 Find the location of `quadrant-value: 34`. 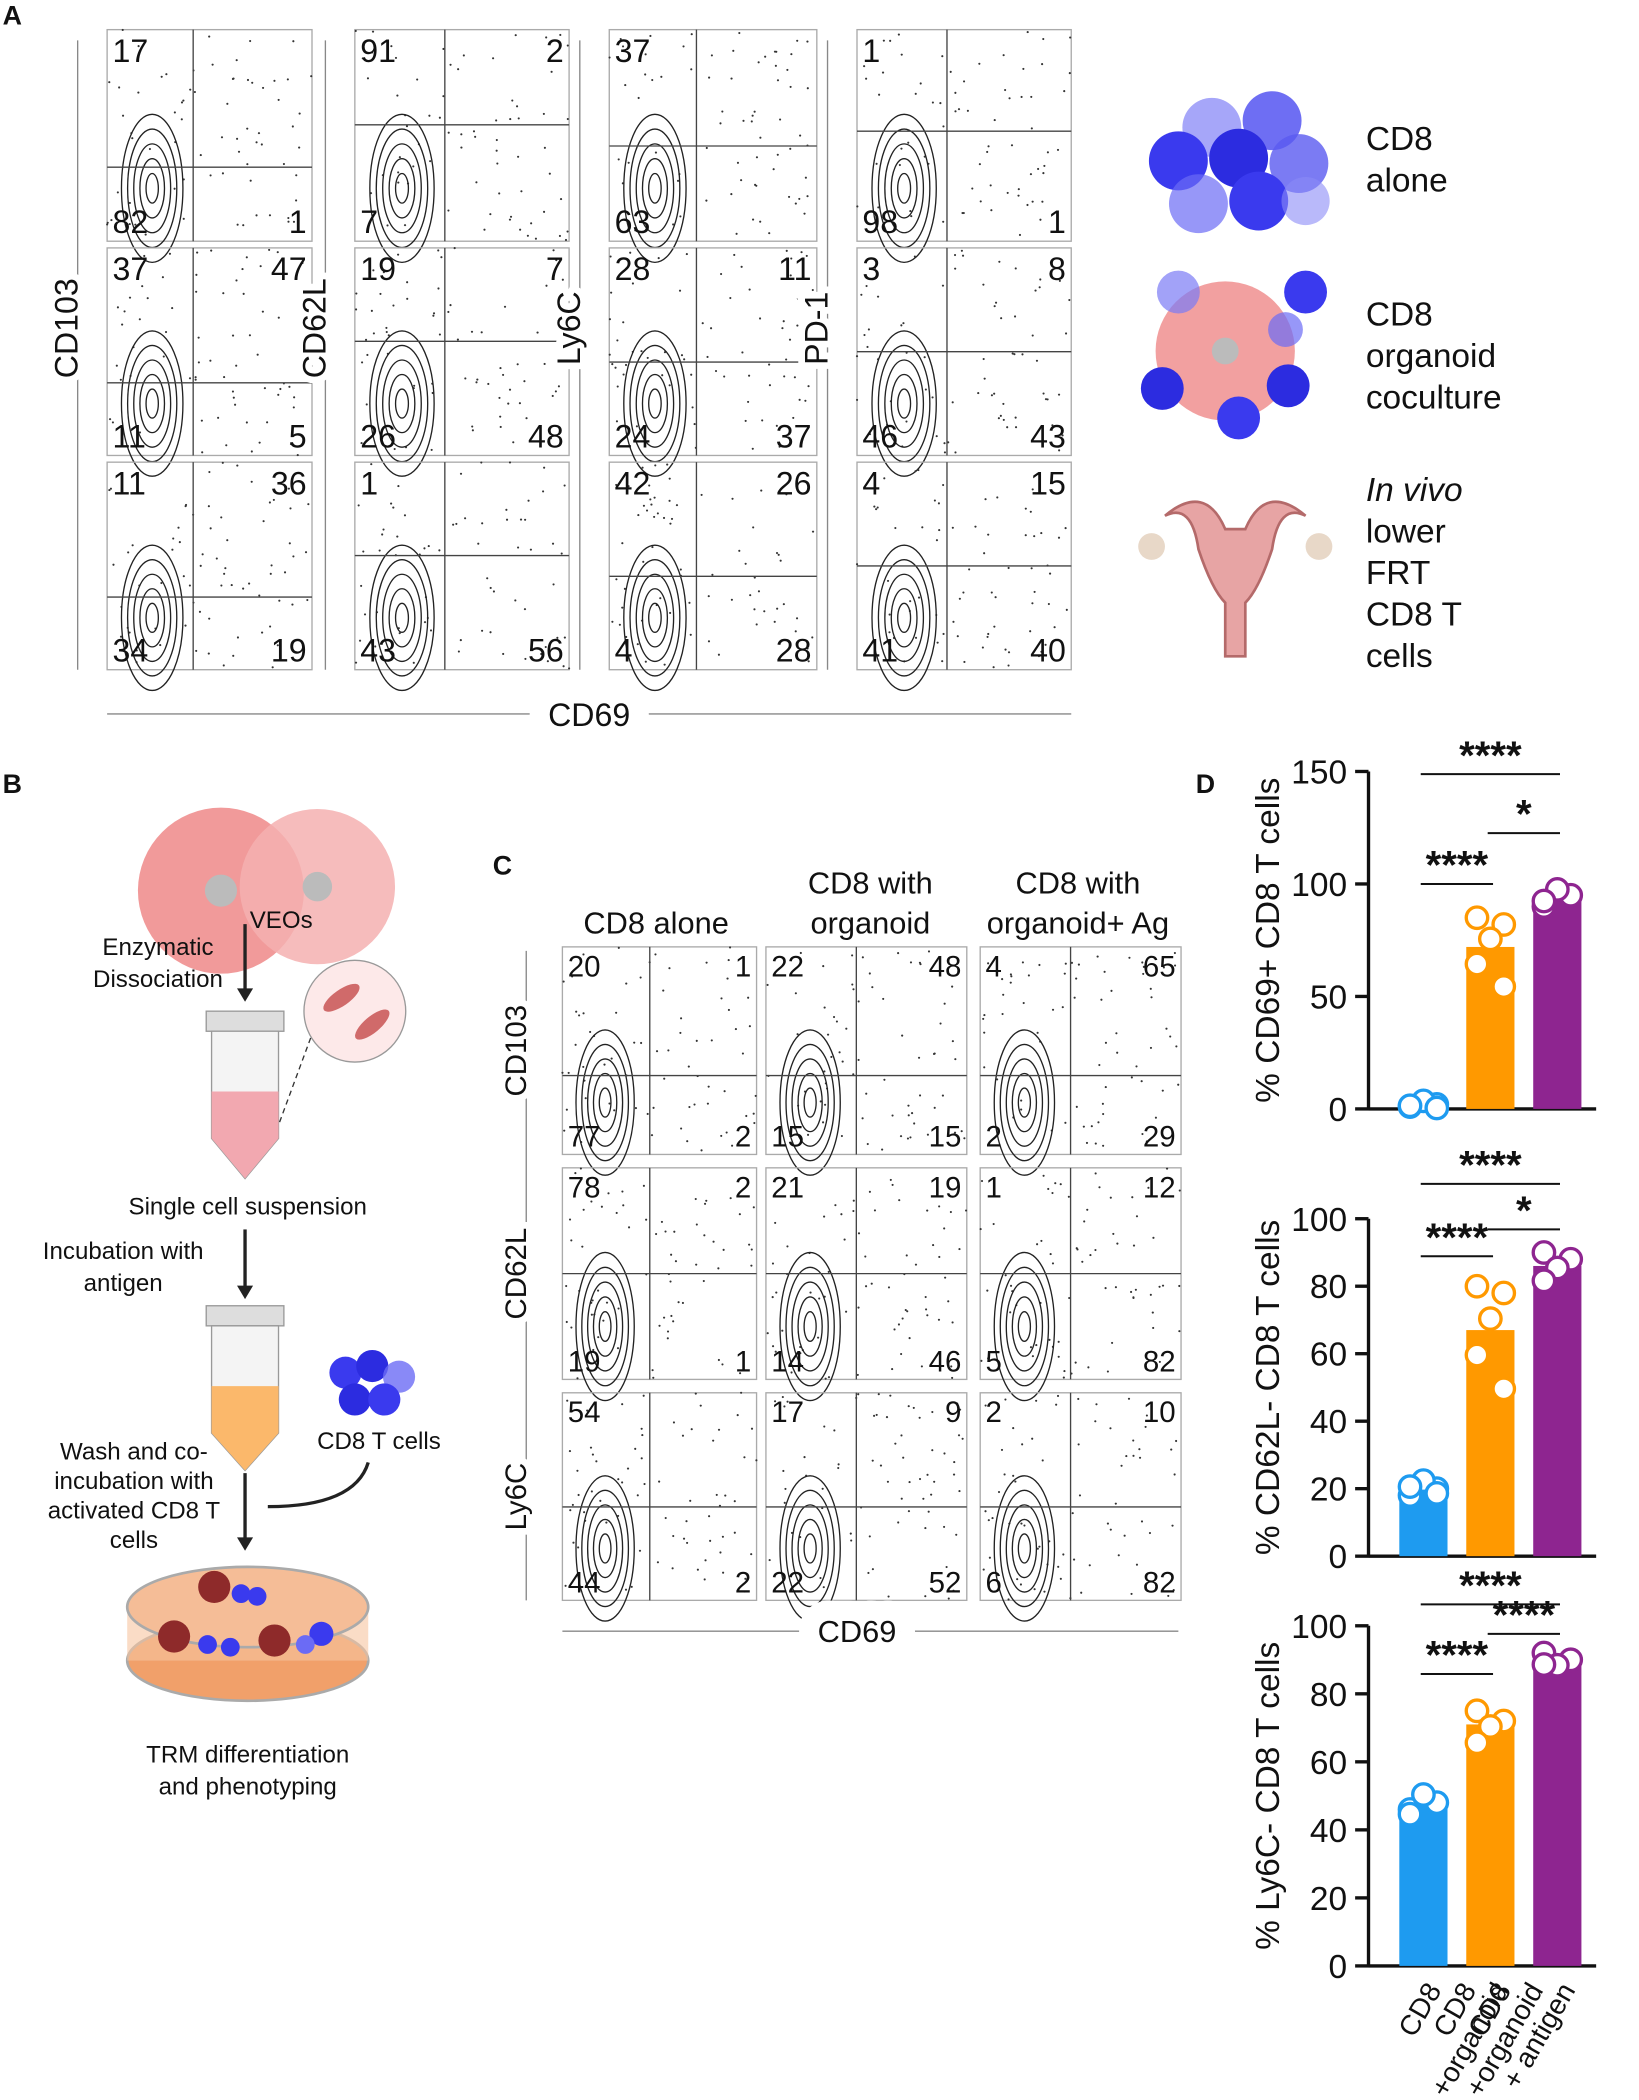

quadrant-value: 34 is located at coordinates (130, 651).